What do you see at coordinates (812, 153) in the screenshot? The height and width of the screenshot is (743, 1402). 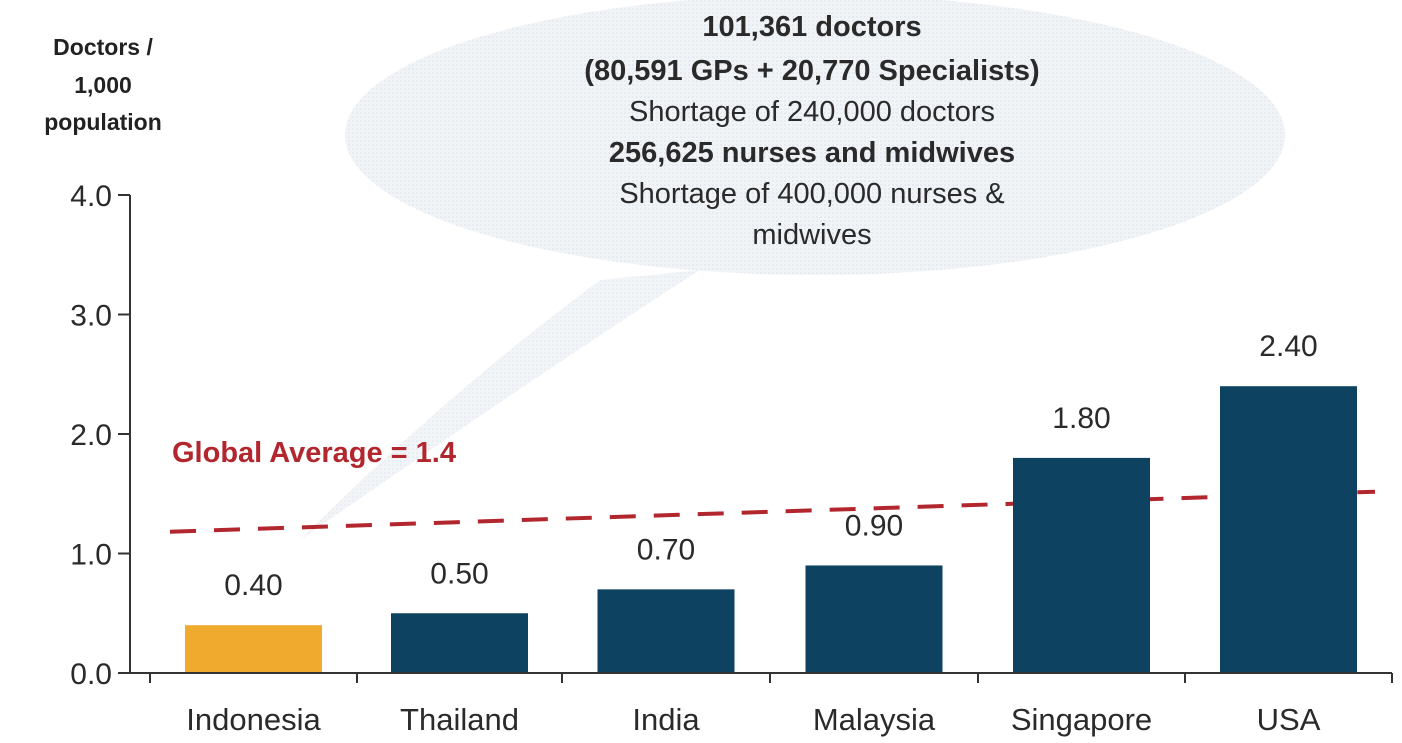 I see `callout-line: 256,625 nurses and midwives` at bounding box center [812, 153].